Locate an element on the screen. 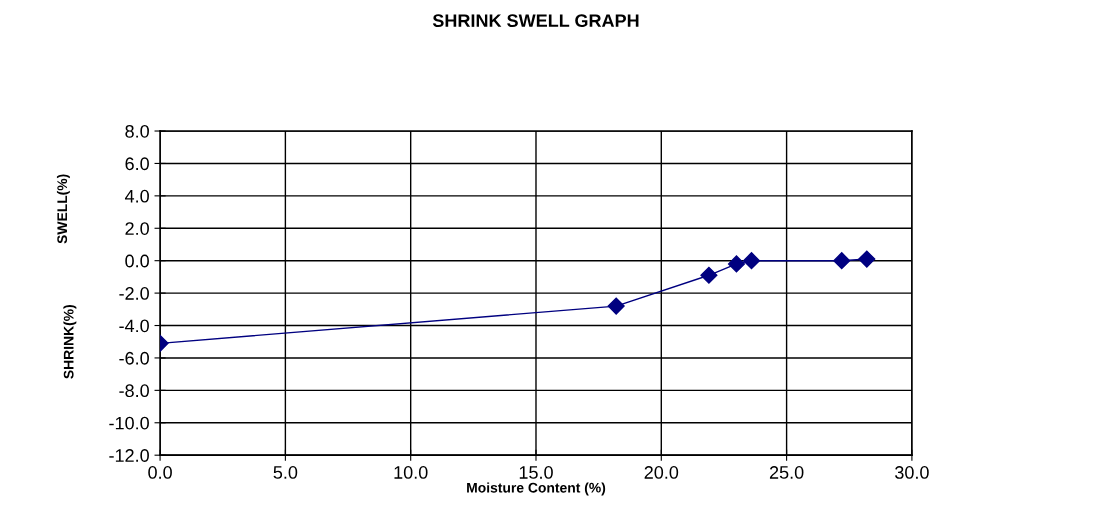 The image size is (1104, 522). chart-title: SHRINK SWELL GRAPH is located at coordinates (535, 21).